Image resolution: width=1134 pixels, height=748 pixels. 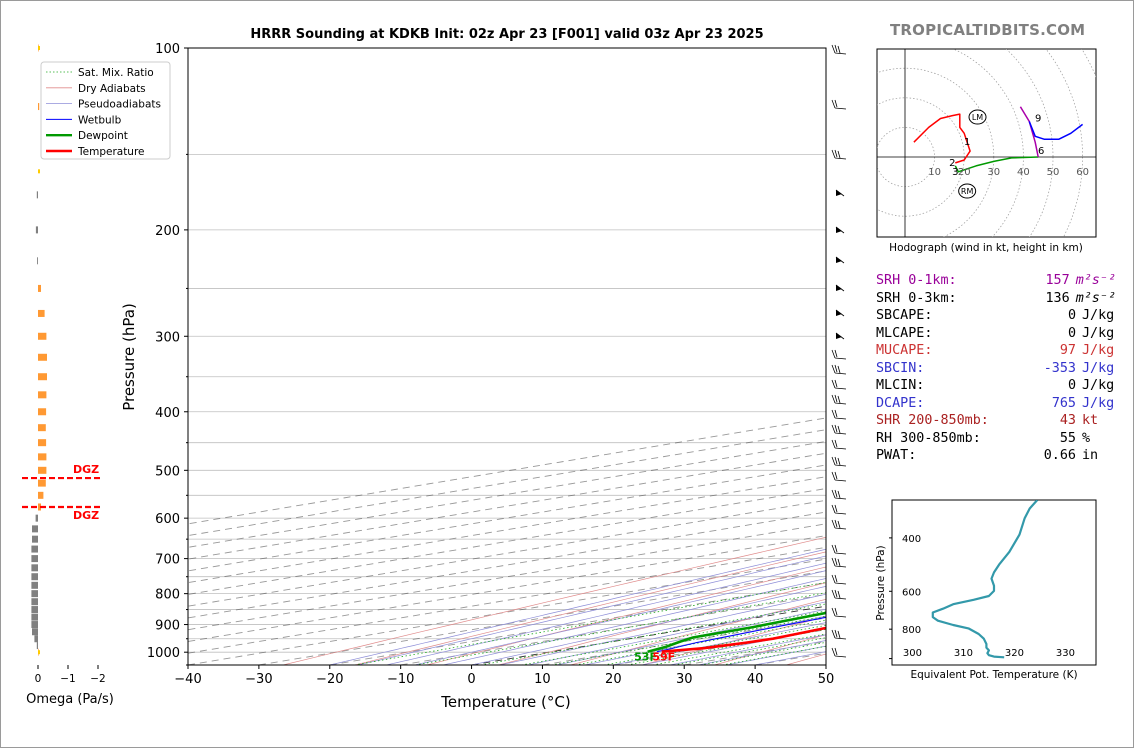 I want to click on hodograph-height-label: 3, so click(x=955, y=172).